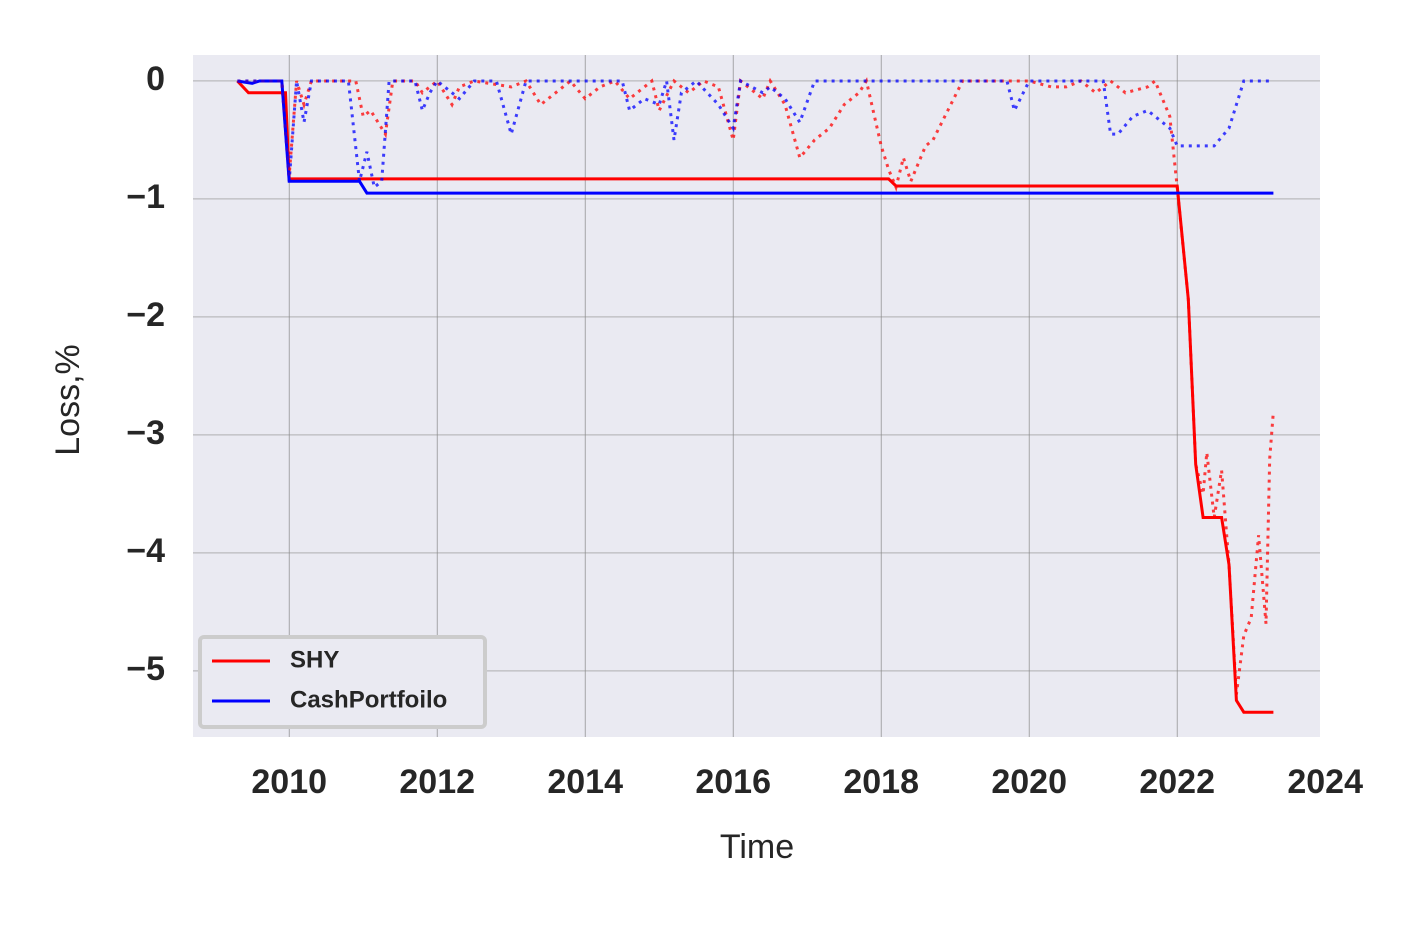 This screenshot has height=925, width=1420. Describe the element at coordinates (145, 433) in the screenshot. I see `y-tick-label: −3` at that location.